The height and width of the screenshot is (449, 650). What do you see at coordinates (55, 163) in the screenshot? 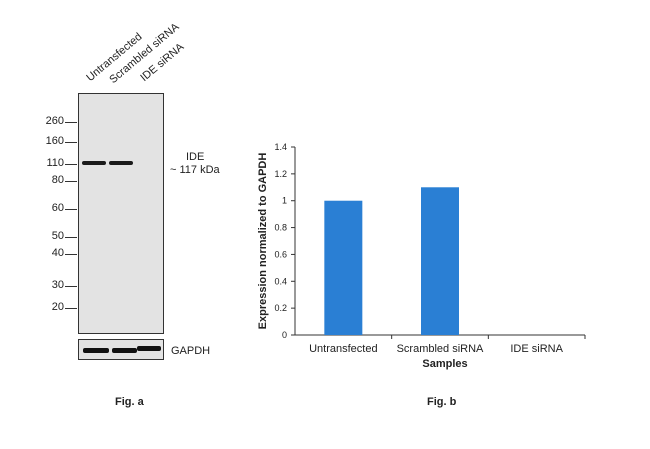
I see `mw-marker-110: 110` at bounding box center [55, 163].